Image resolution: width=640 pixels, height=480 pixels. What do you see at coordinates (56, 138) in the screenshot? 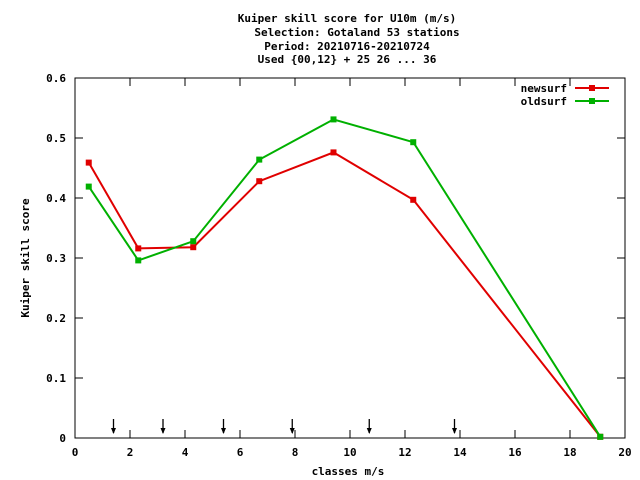
I see `y-tick-label: 0.5` at bounding box center [56, 138].